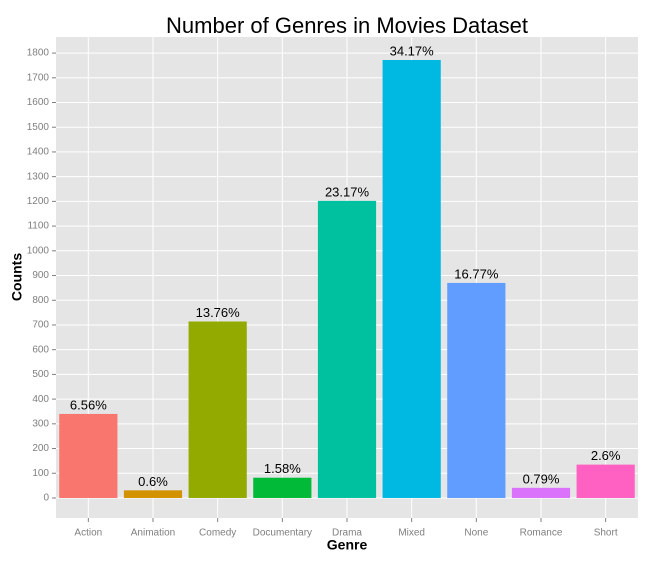 Image resolution: width=653 pixels, height=561 pixels. Describe the element at coordinates (153, 533) in the screenshot. I see `x-tick-label: Animation` at that location.